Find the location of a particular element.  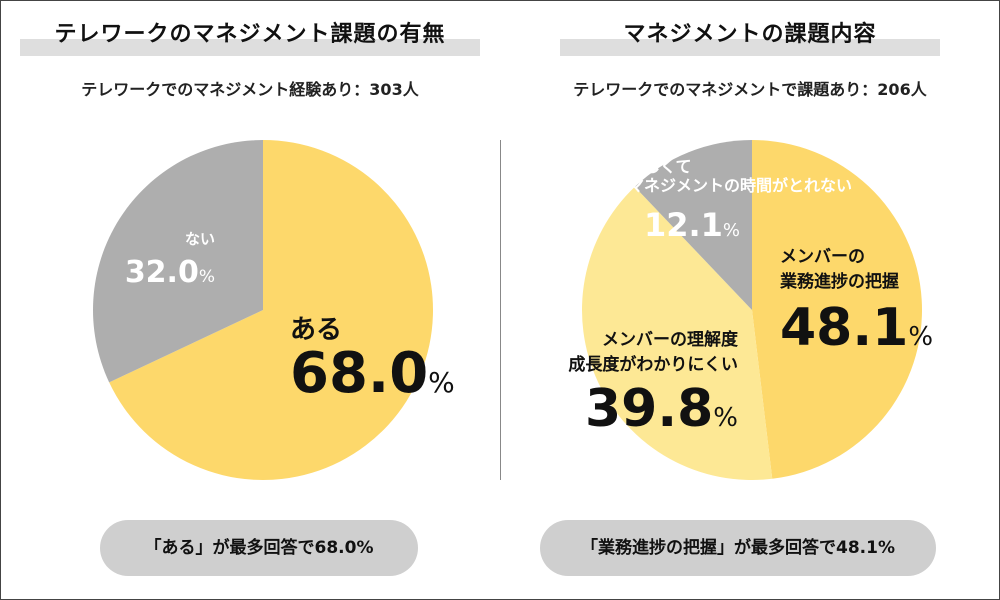

slice-label-text: メンバーの理解度 is located at coordinates (670, 339).